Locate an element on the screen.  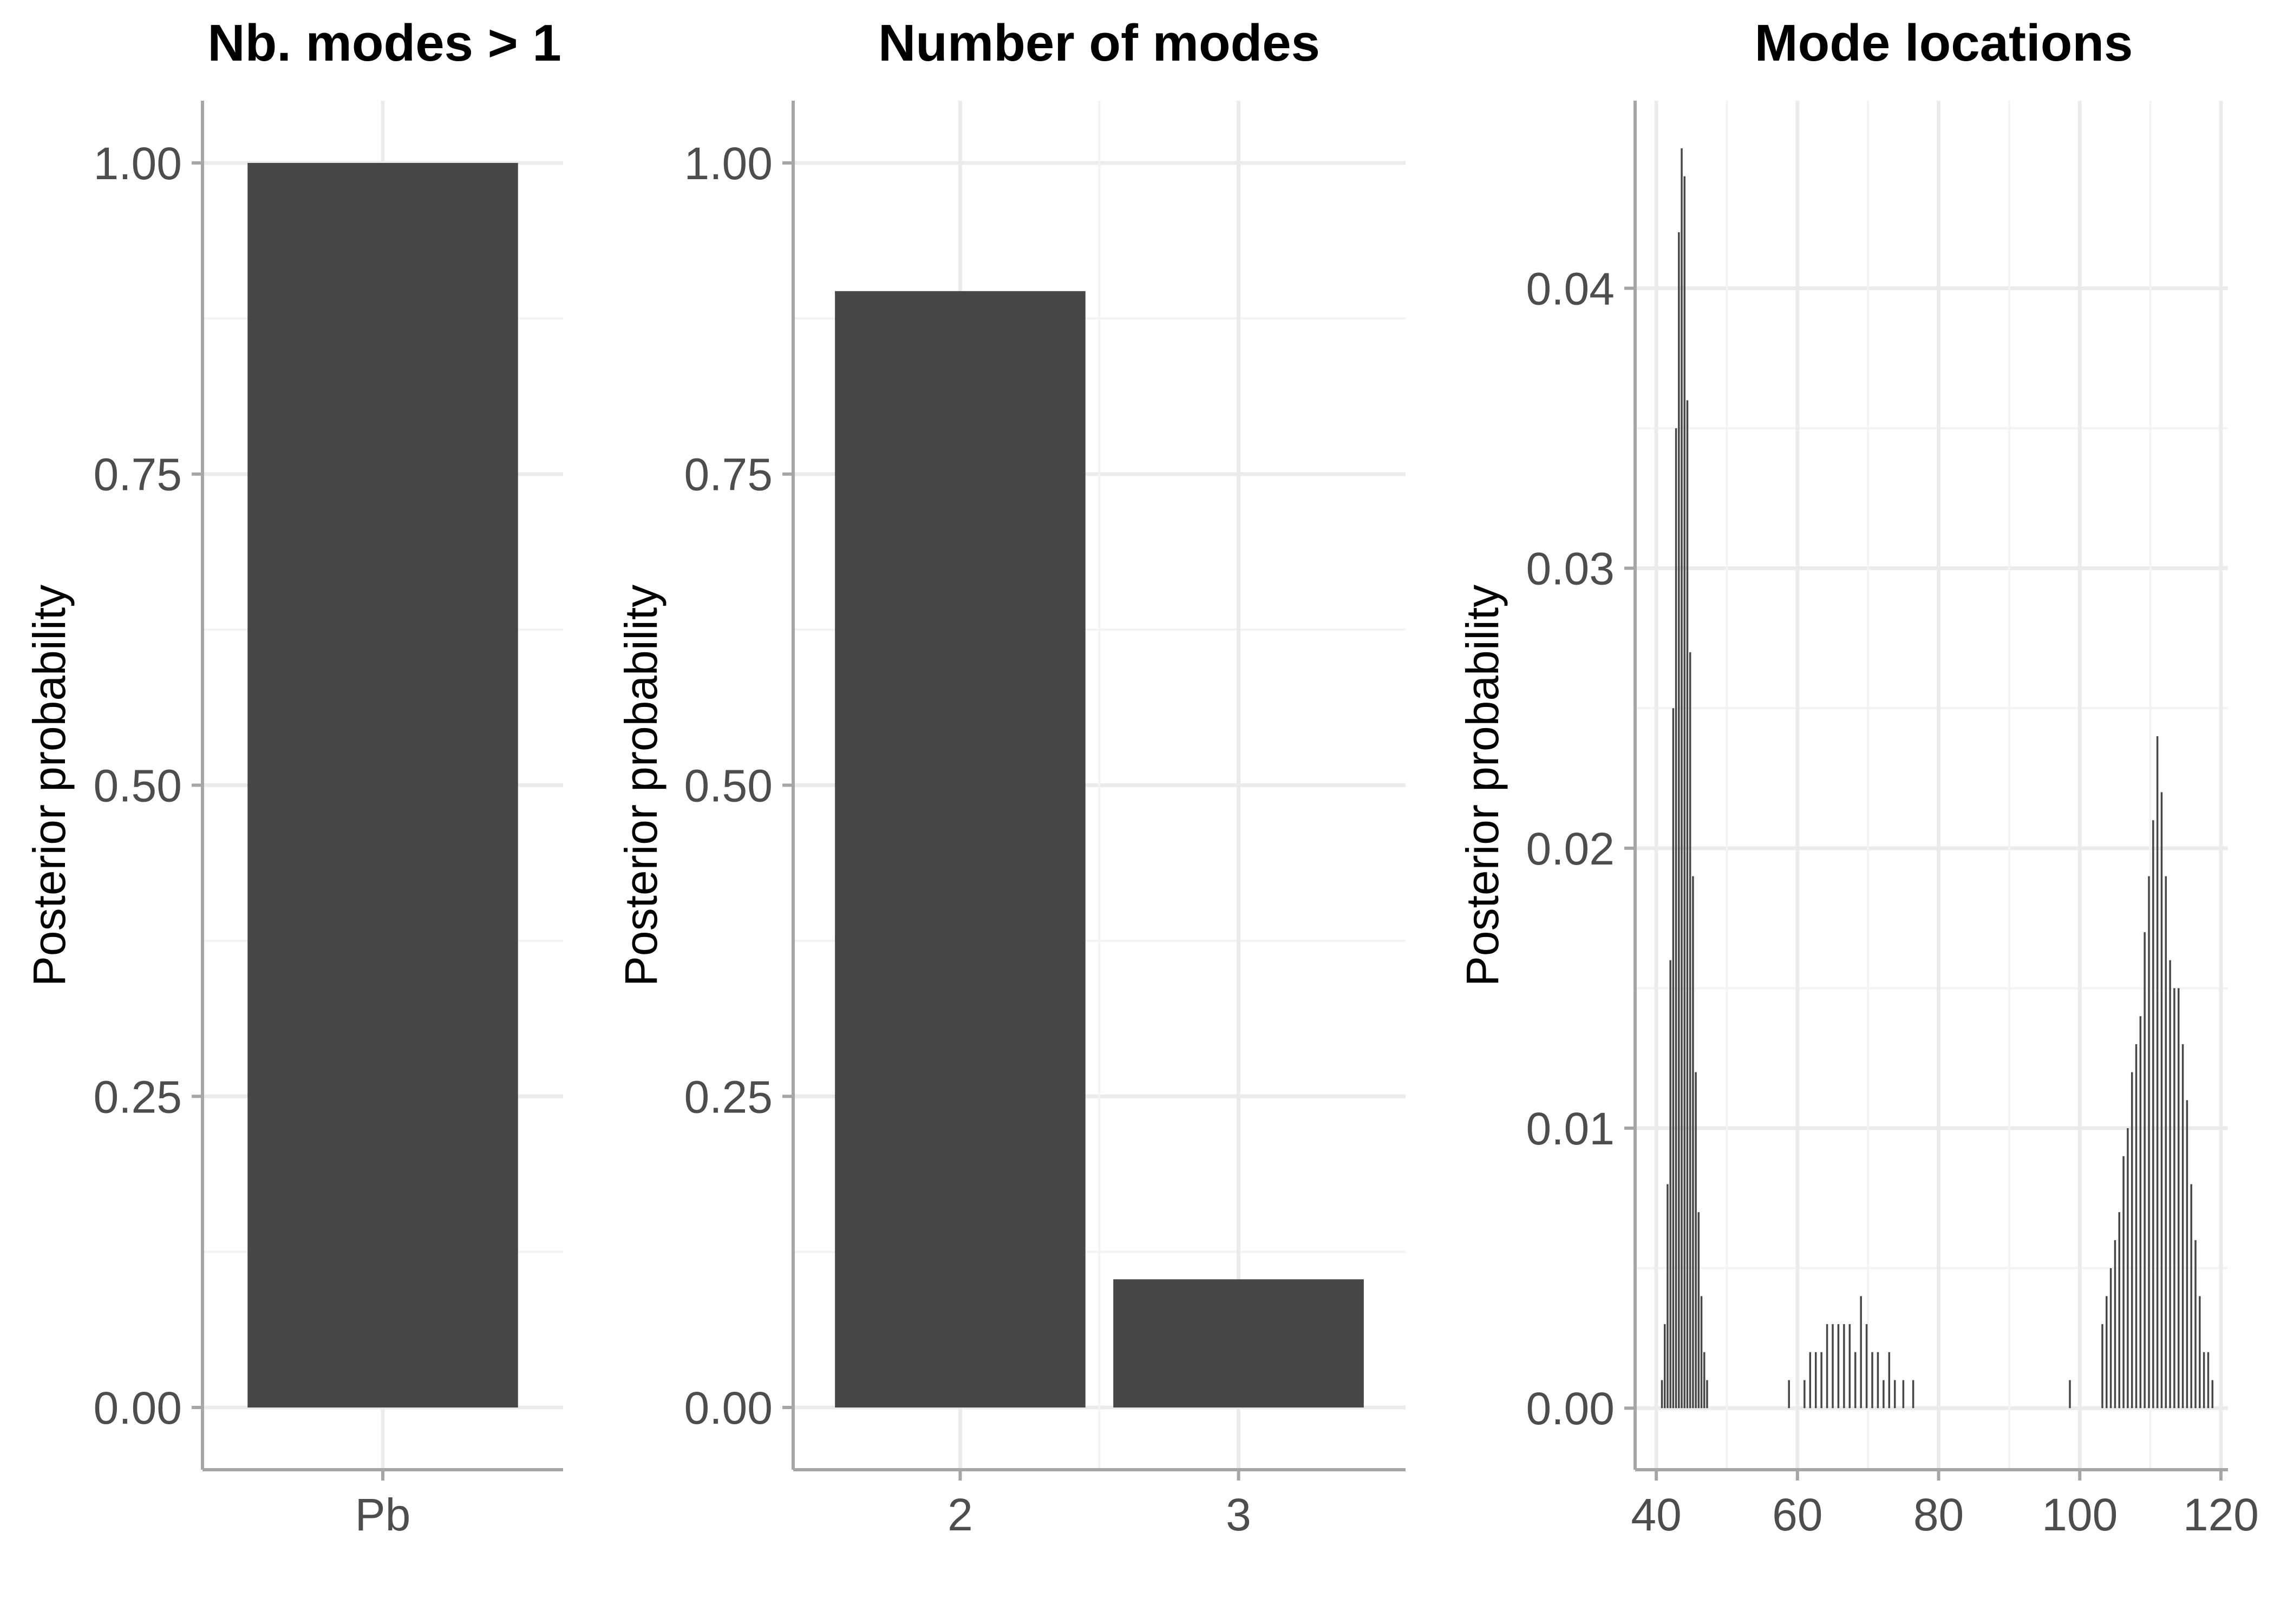
panel-2-title: Number of modes is located at coordinates (1099, 43).